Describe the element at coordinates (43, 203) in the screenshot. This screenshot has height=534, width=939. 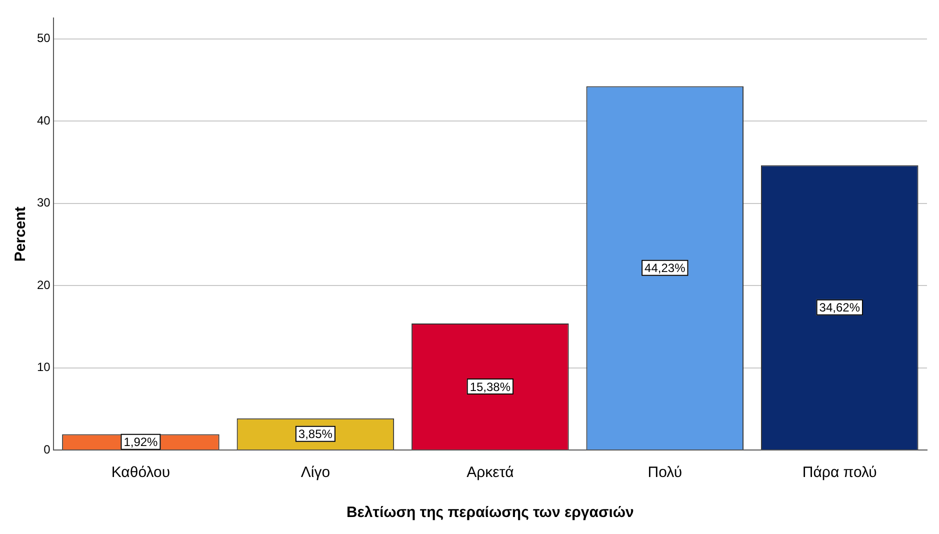
I see `y-tick-label: 30` at that location.